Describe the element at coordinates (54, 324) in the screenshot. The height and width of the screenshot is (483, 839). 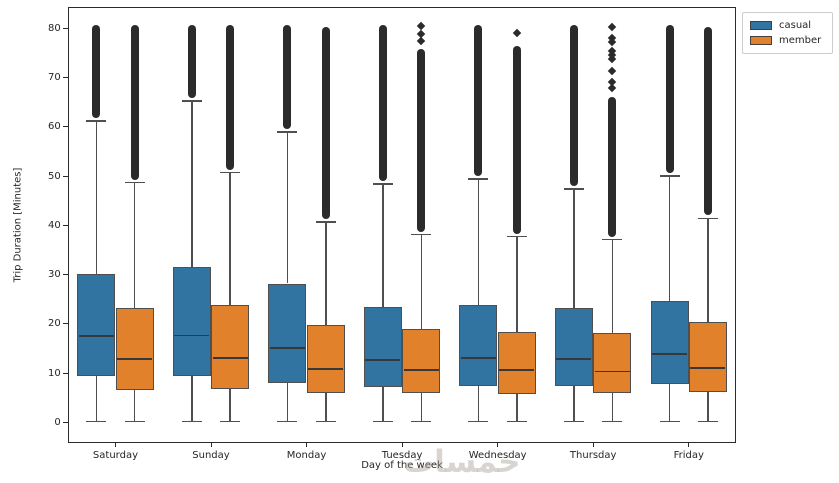
I see `y-tick-label: 20` at that location.